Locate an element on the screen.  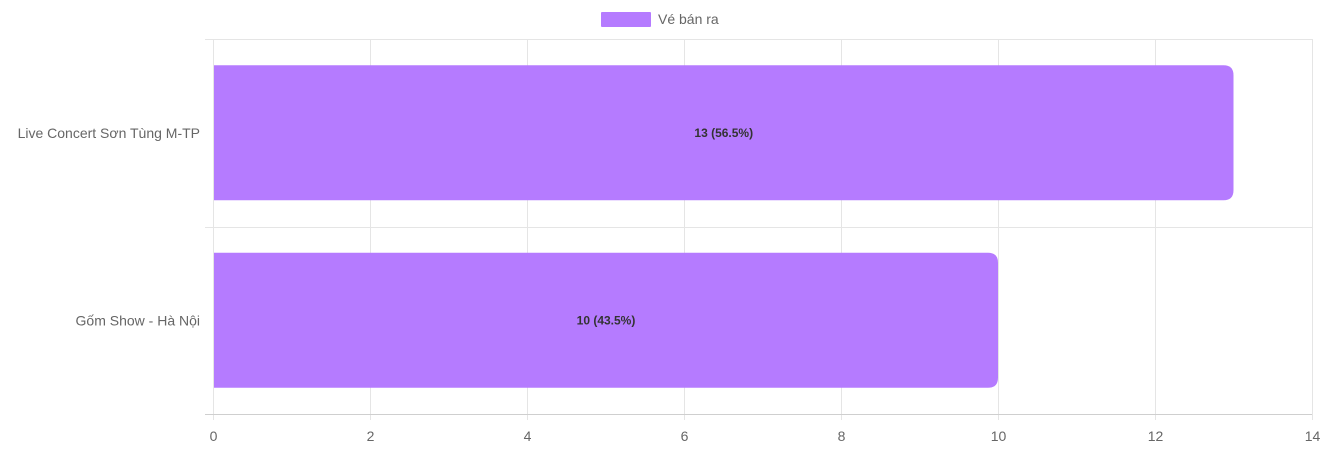
y-category-label: Gốm Show - Hà Nội is located at coordinates (138, 320).